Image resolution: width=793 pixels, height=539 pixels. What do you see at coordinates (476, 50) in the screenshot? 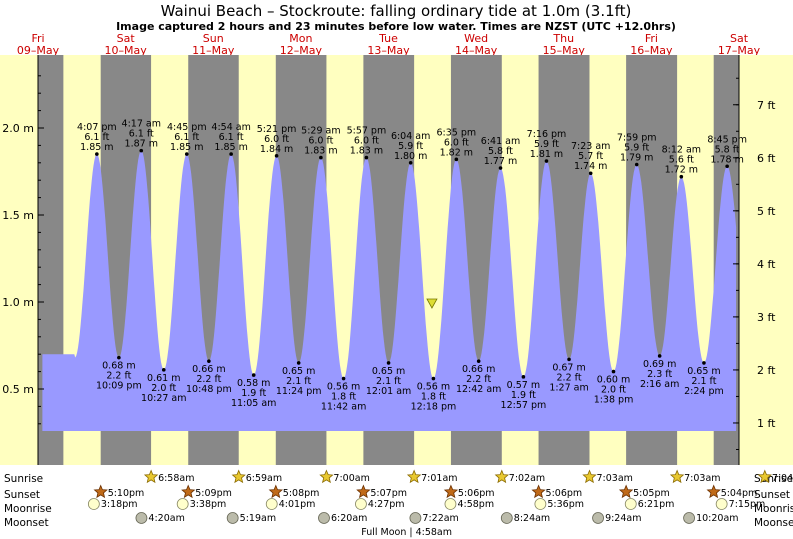
I see `day-date: 14–May` at bounding box center [476, 50].